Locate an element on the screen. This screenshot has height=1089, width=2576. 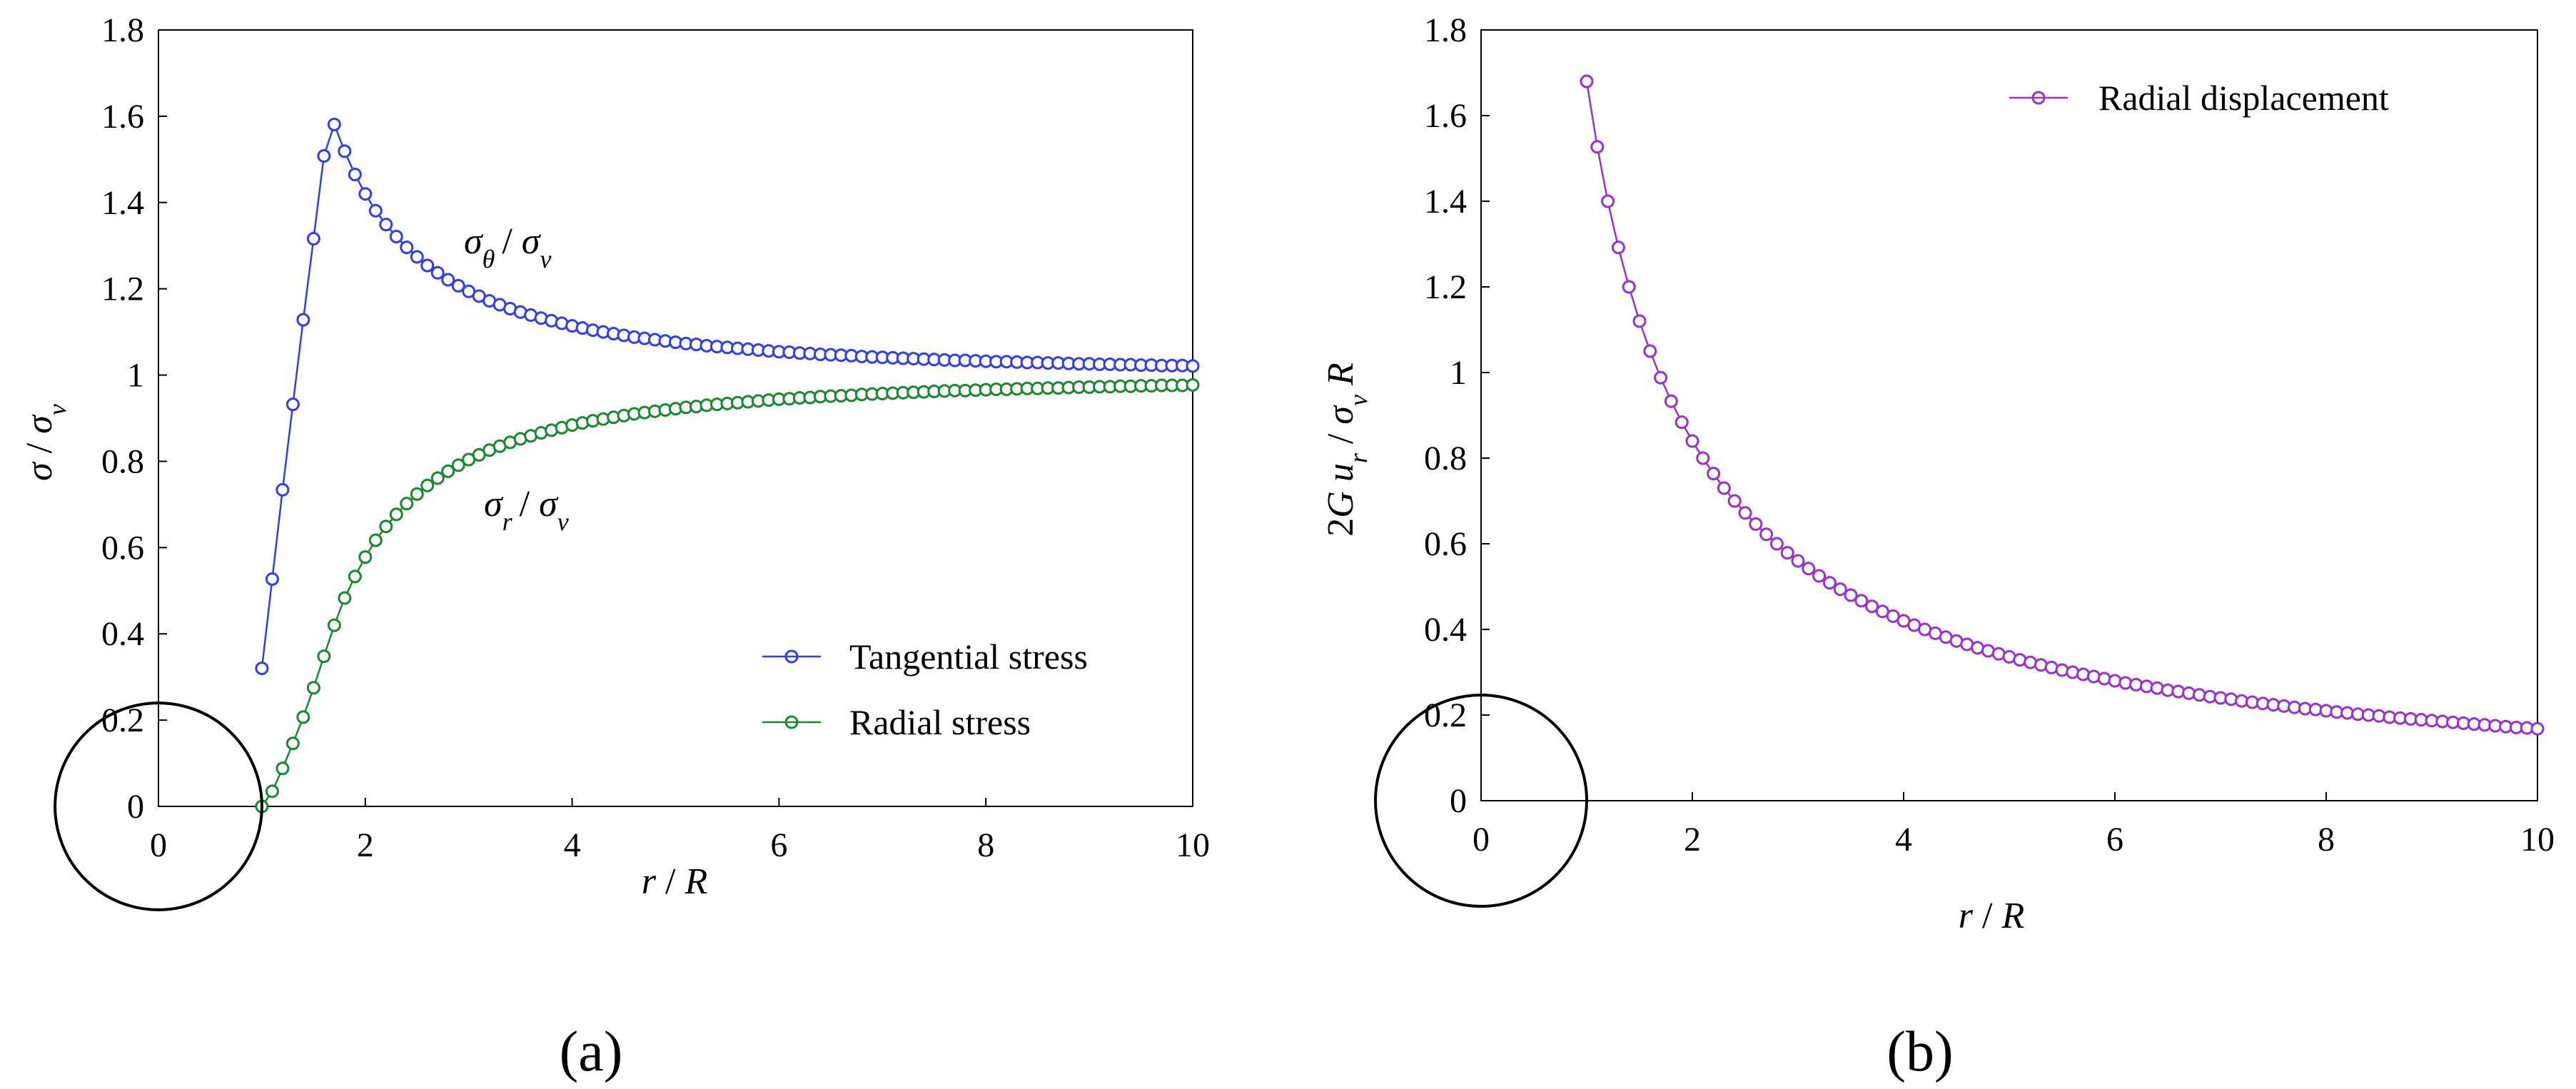
panel-label-a: (a) is located at coordinates (591, 1051).